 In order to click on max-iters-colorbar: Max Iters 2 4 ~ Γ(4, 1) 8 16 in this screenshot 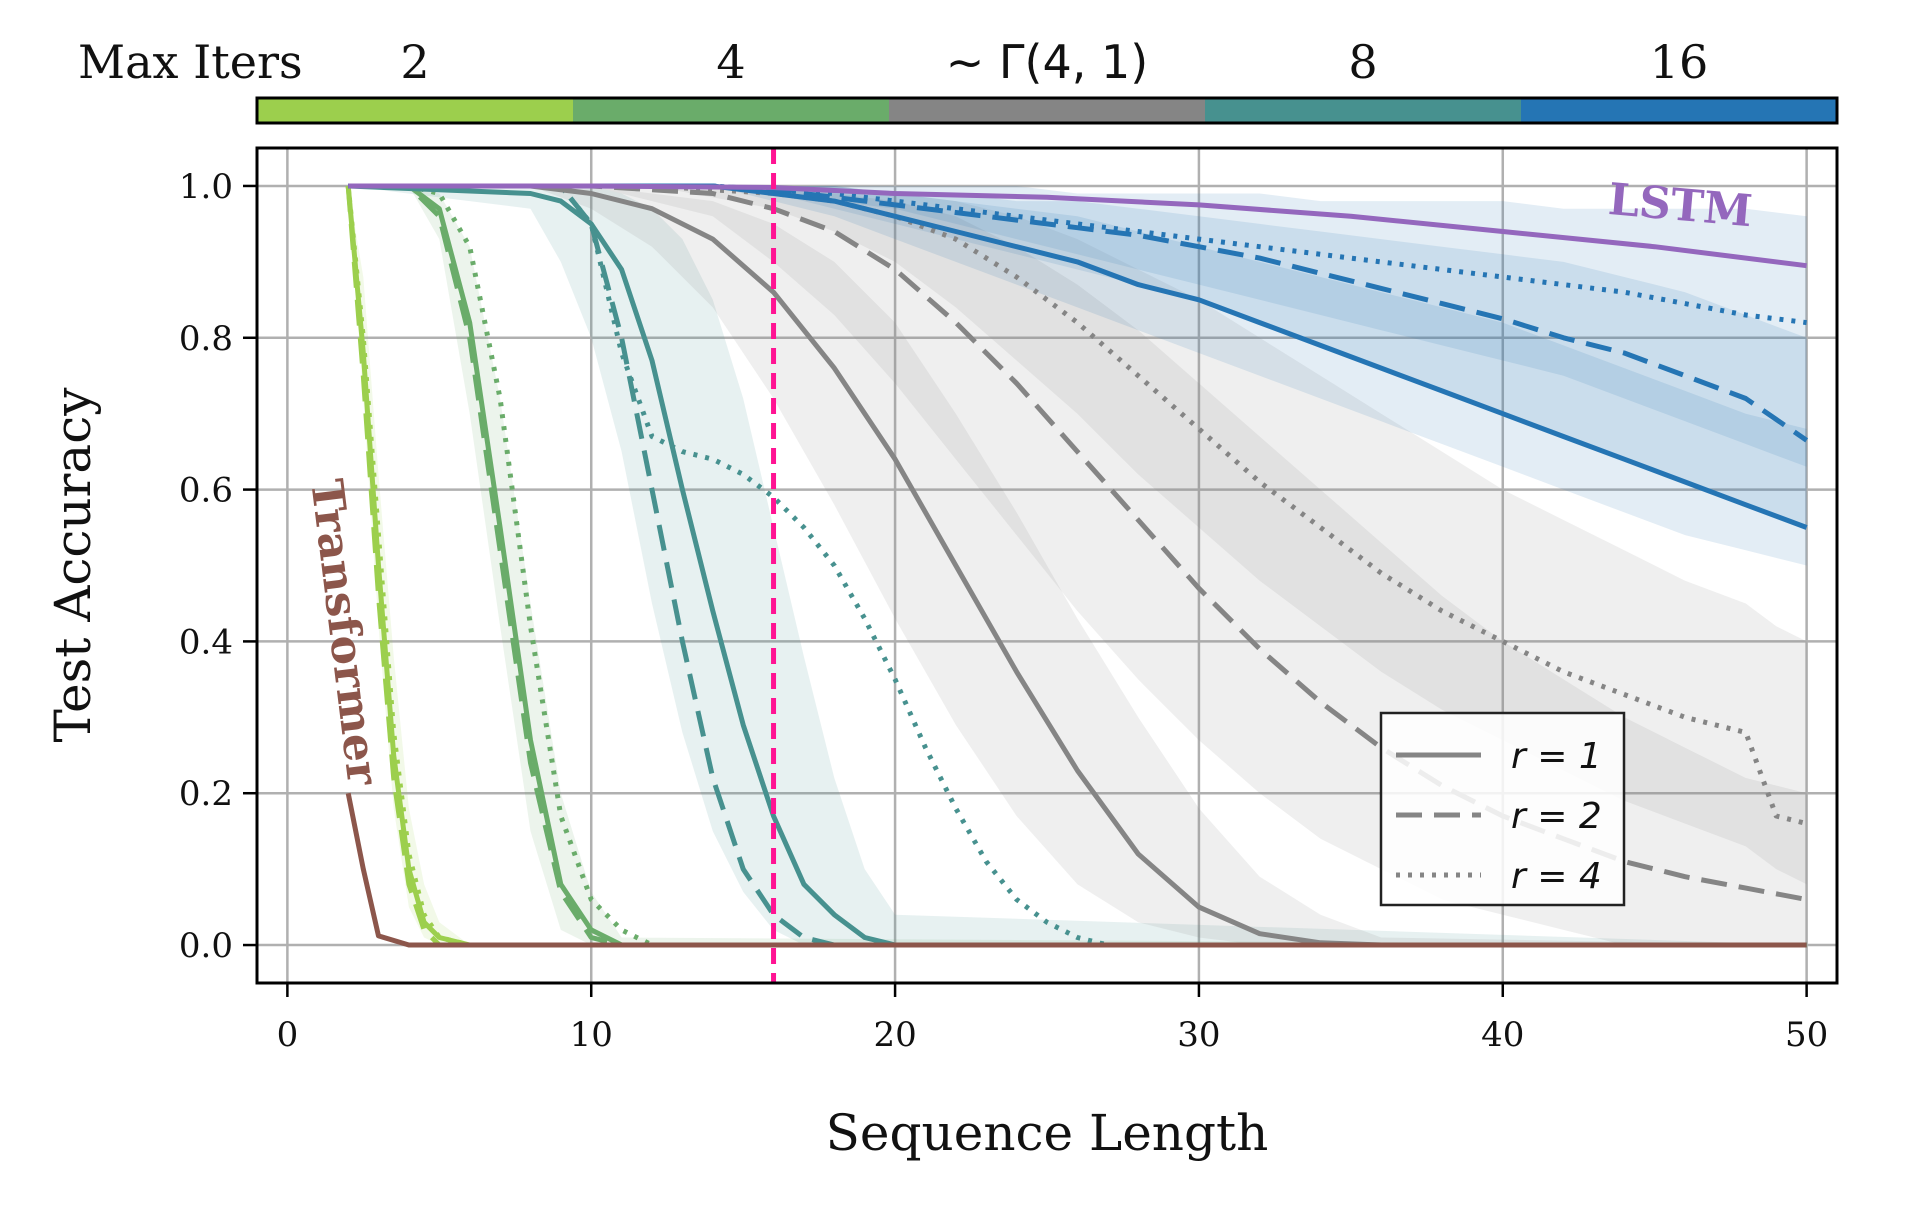, I will do `click(958, 80)`.